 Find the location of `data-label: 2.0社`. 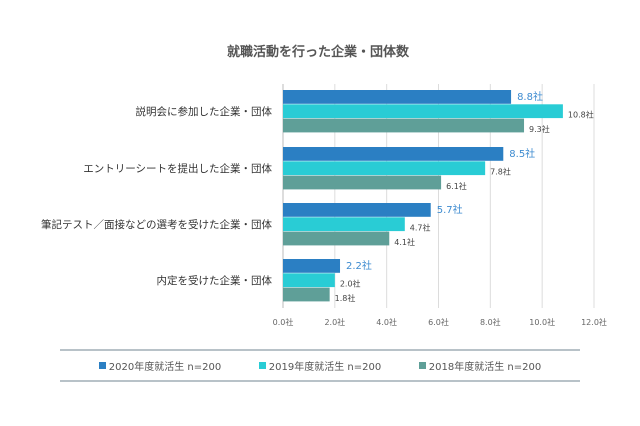

data-label: 2.0社 is located at coordinates (350, 283).